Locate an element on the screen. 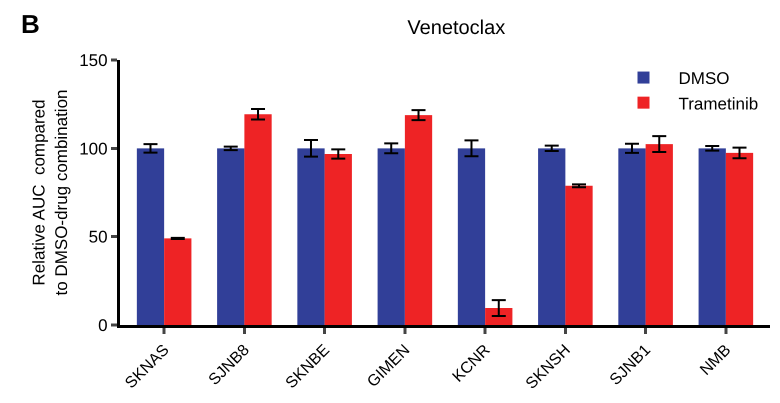 This screenshot has width=780, height=403. y-tick-label: 100 is located at coordinates (93, 148).